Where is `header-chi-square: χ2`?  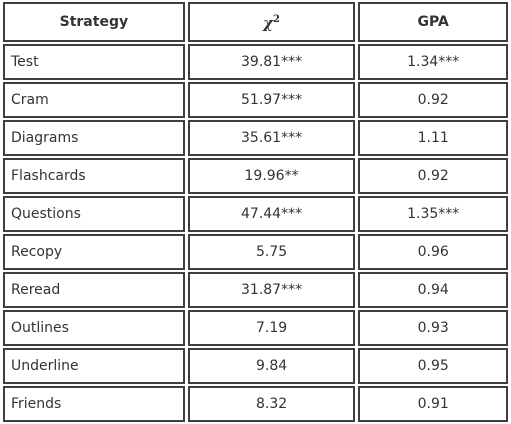
header-chi-square: χ2 is located at coordinates (271, 22).